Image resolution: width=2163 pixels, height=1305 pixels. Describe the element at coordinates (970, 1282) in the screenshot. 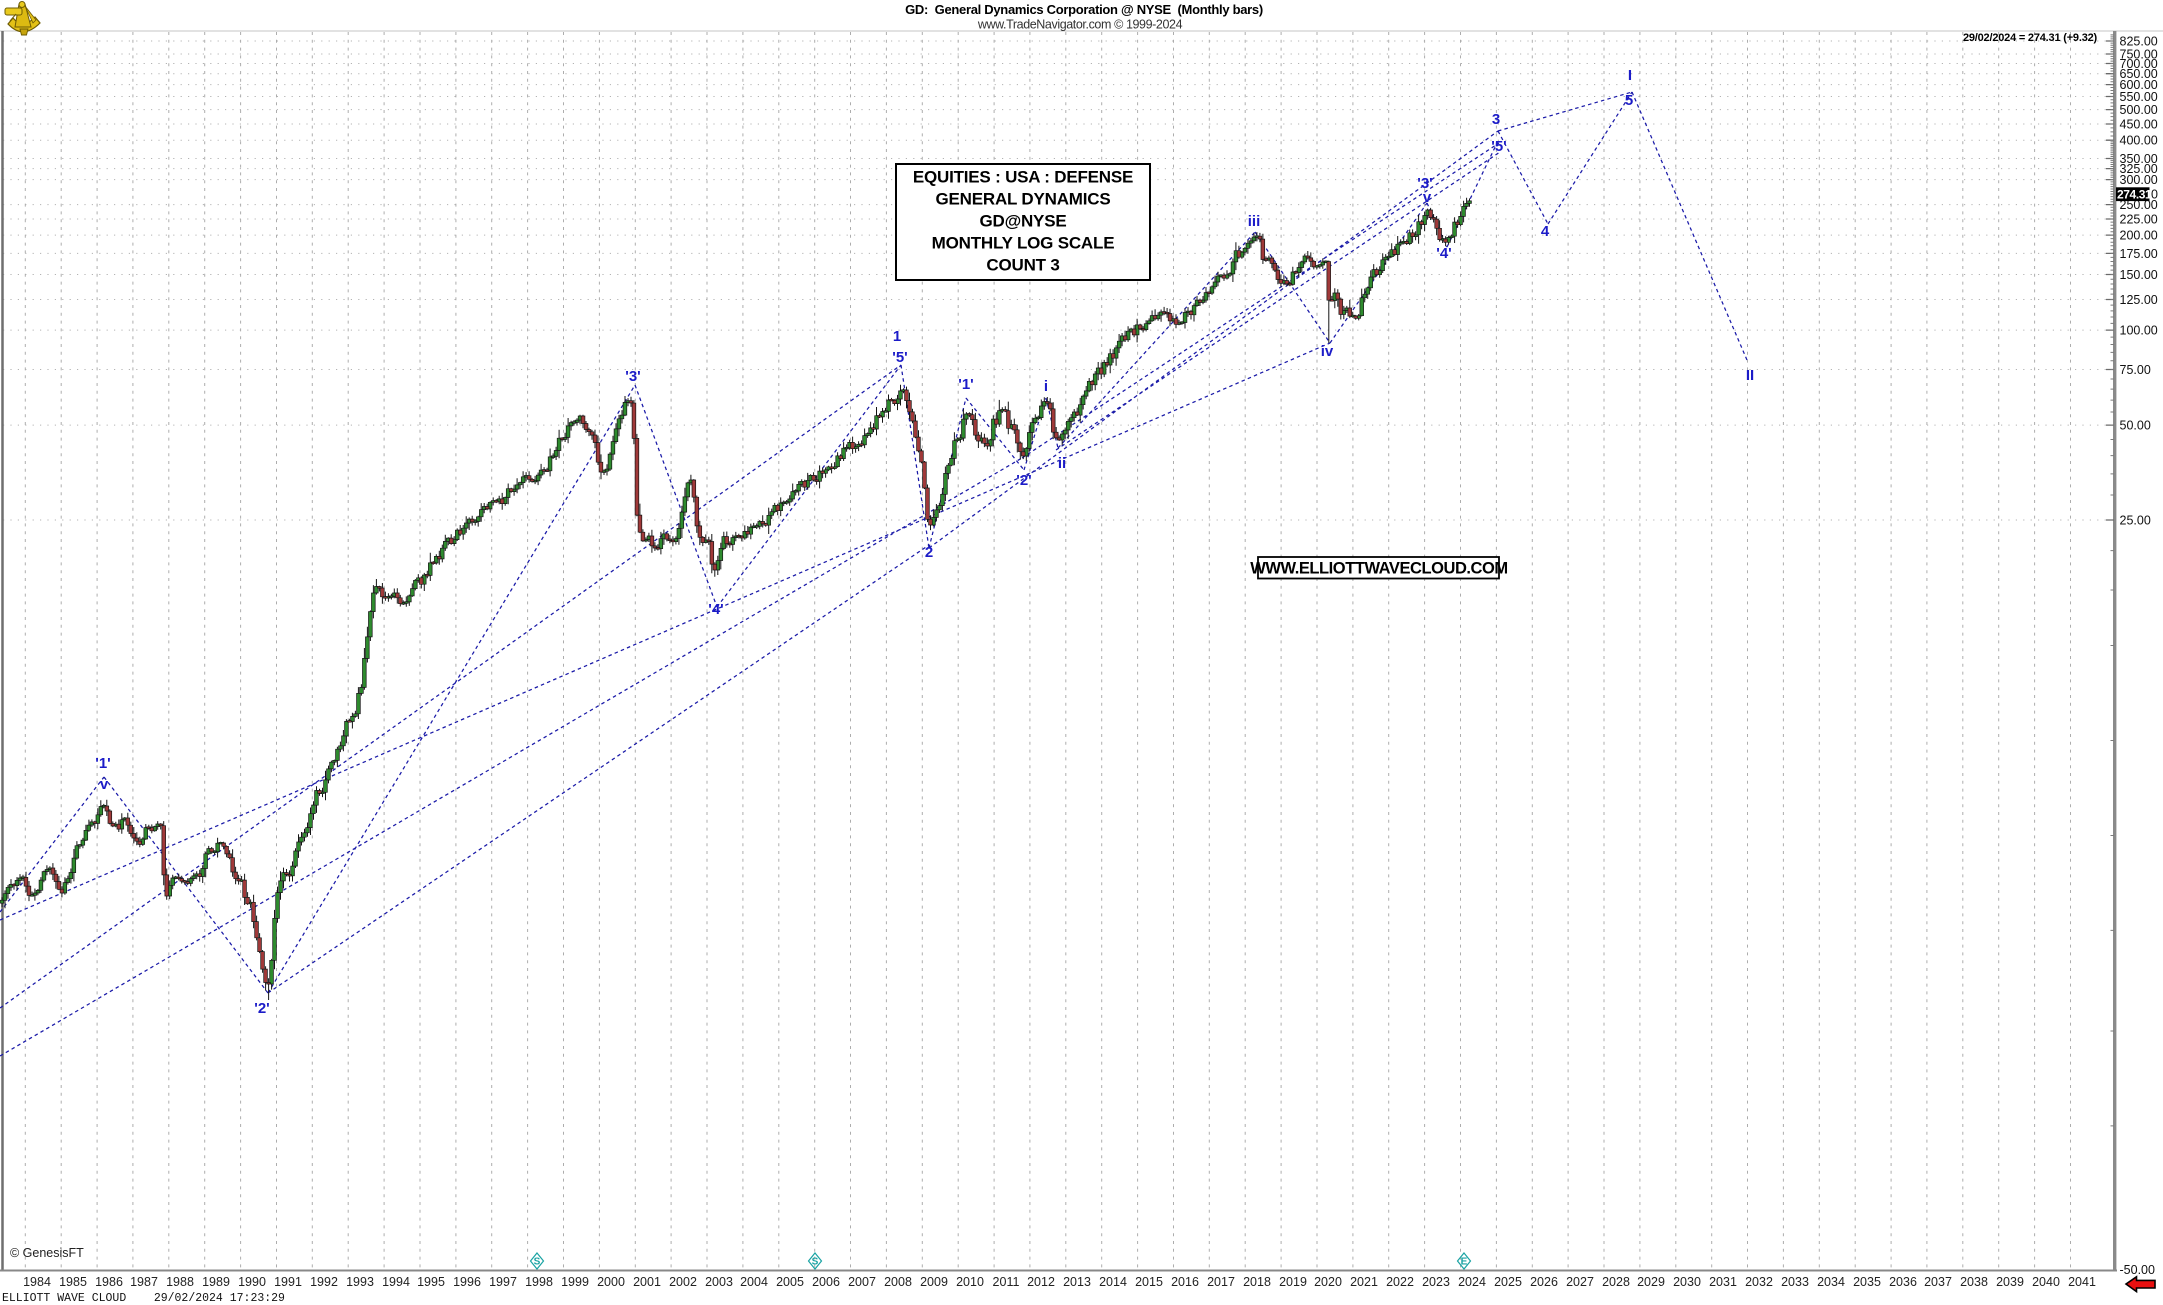

I see `svg-text: 2010` at that location.